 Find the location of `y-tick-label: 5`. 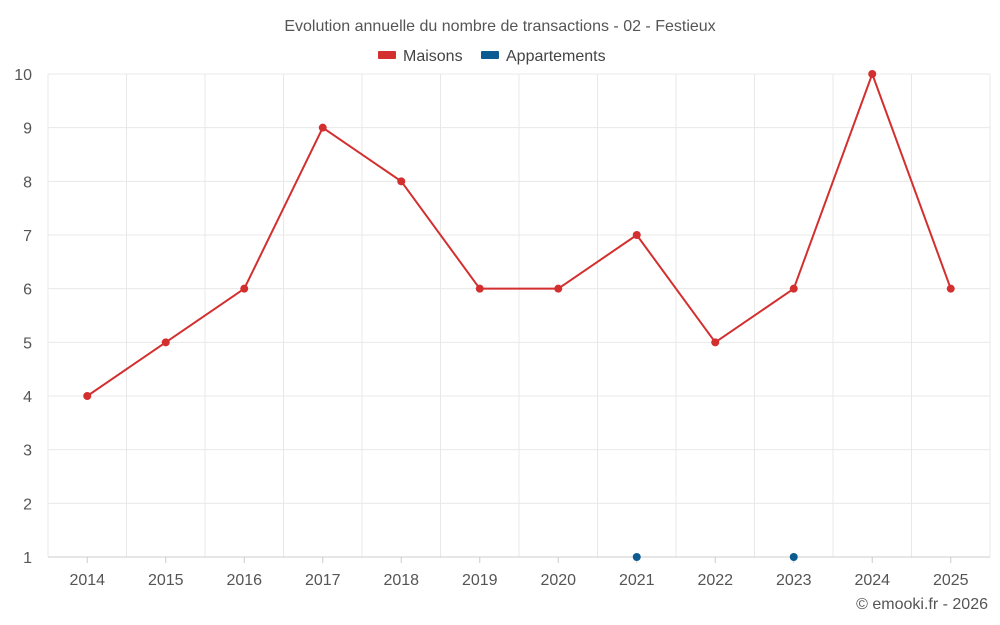

y-tick-label: 5 is located at coordinates (27, 343).